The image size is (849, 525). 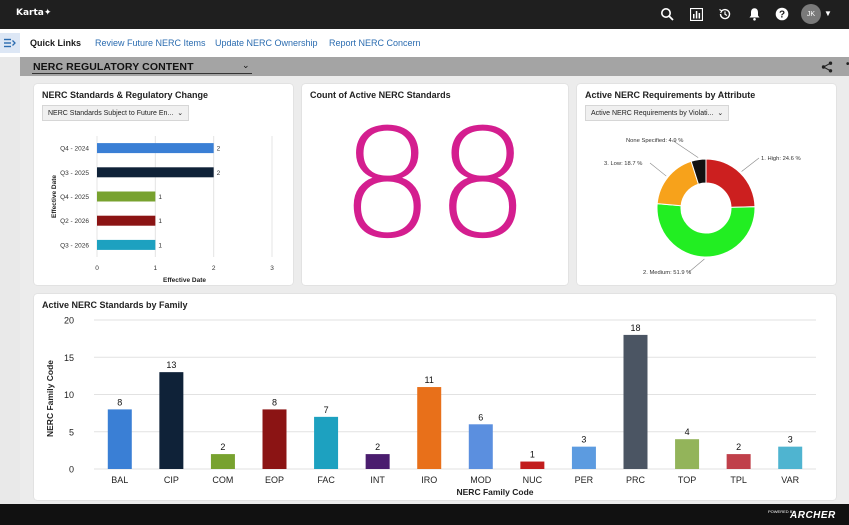 What do you see at coordinates (119, 480) in the screenshot?
I see `x-tick-label: BAL` at bounding box center [119, 480].